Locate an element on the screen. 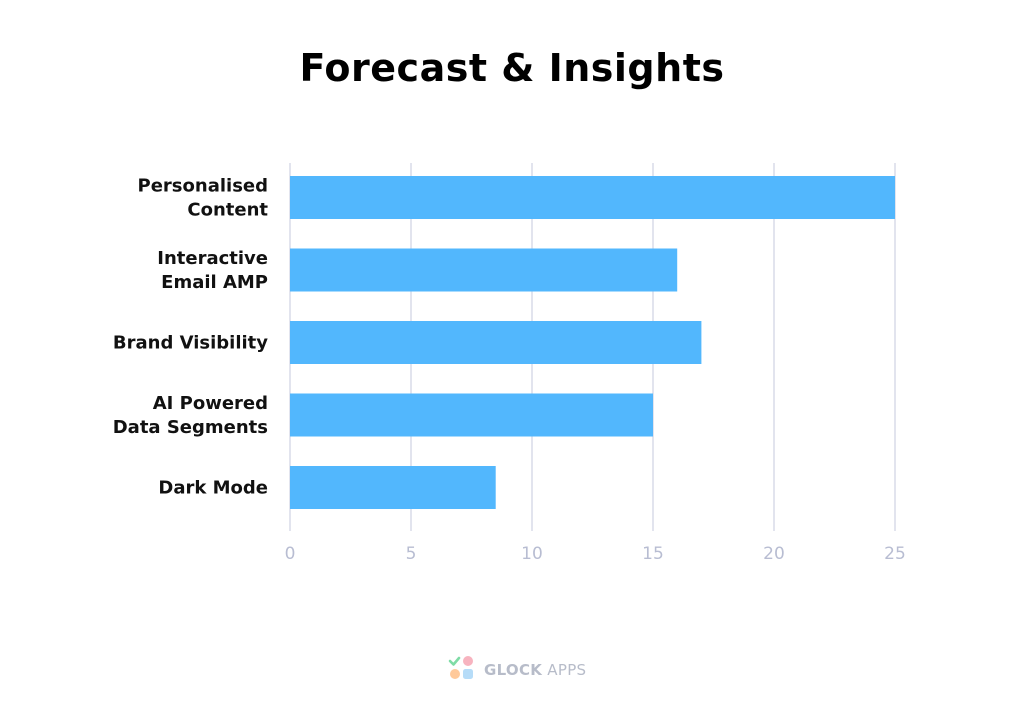 This screenshot has width=1024, height=715. category-label: Interactive is located at coordinates (212, 258).